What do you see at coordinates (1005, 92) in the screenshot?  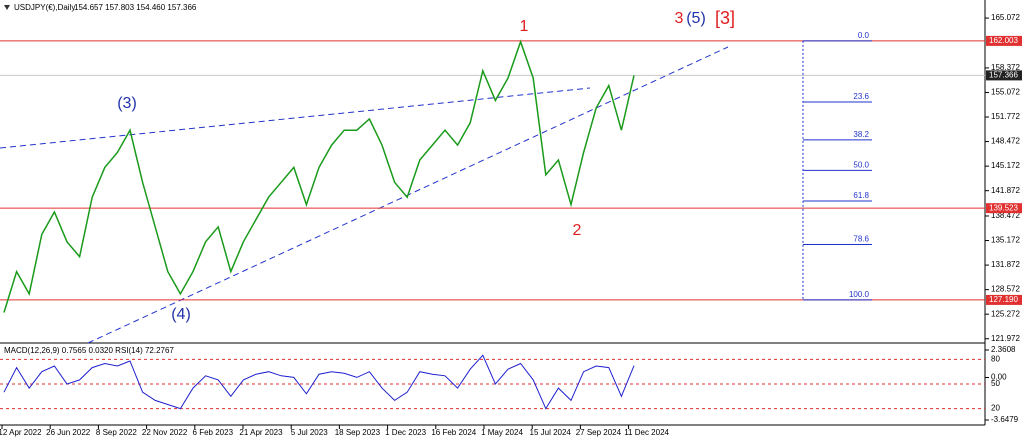 I see `y-tick-label: 155.072` at bounding box center [1005, 92].